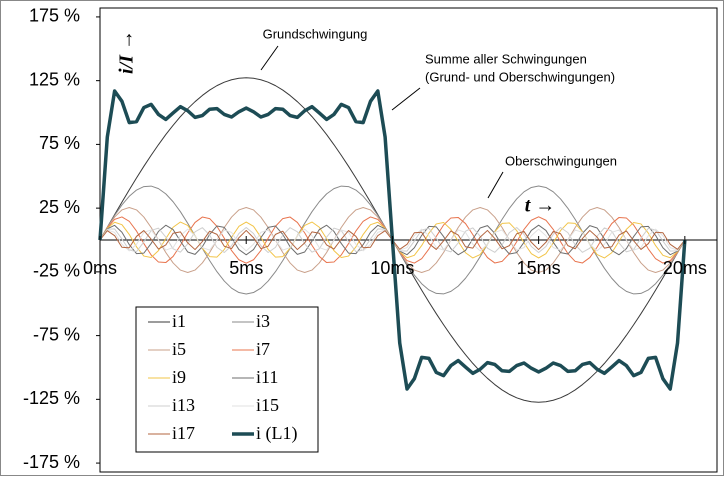  What do you see at coordinates (539, 268) in the screenshot?
I see `x-tick-label: 15ms` at bounding box center [539, 268].